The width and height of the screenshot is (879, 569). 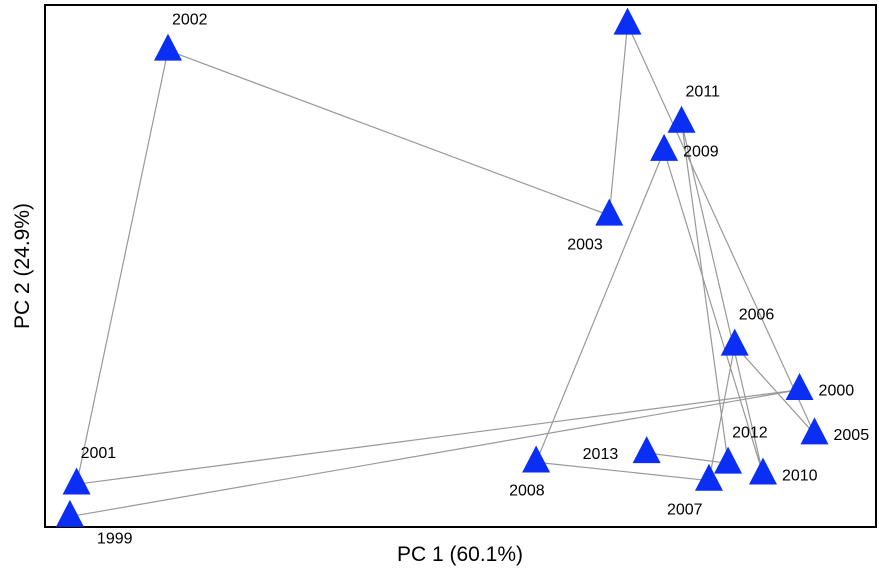 I want to click on path-segment-2002-2003, so click(x=388, y=132).